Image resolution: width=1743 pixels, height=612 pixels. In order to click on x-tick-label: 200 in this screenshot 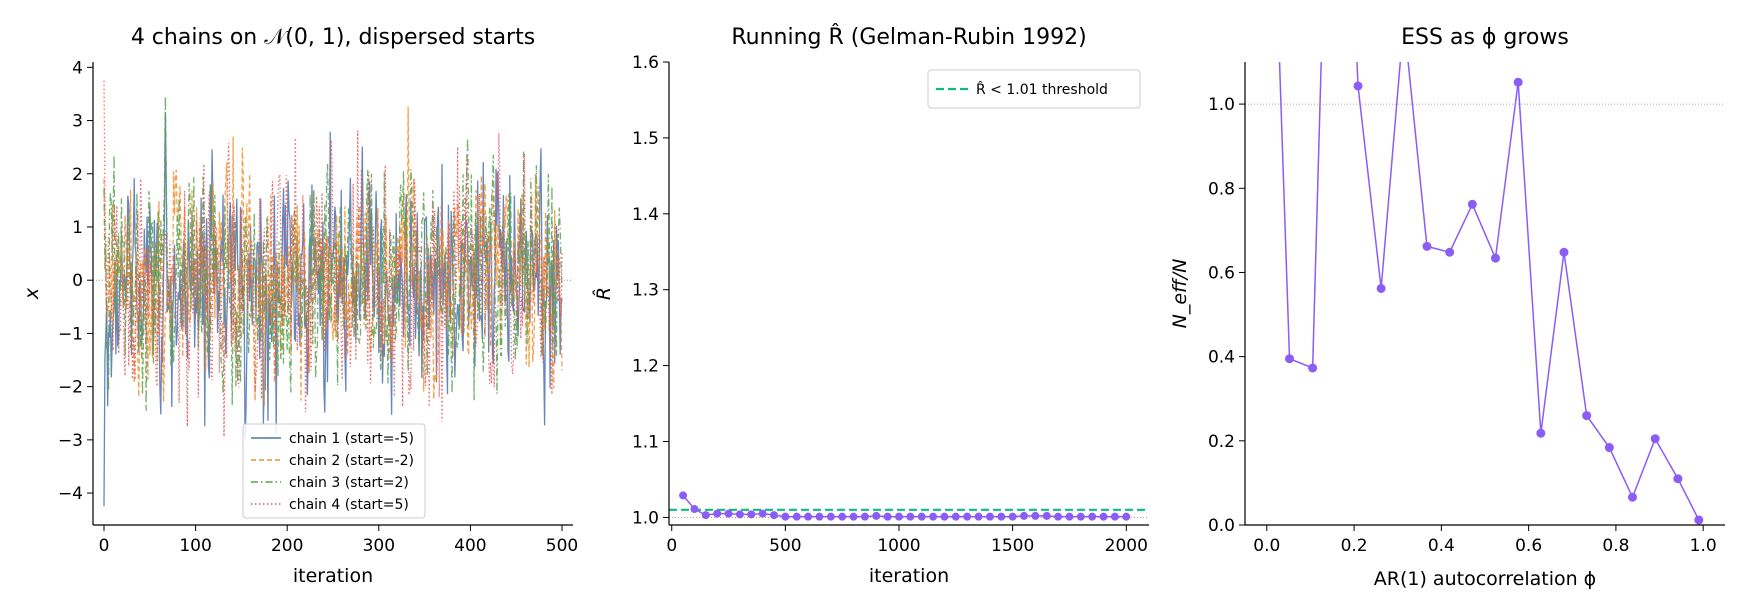, I will do `click(287, 546)`.